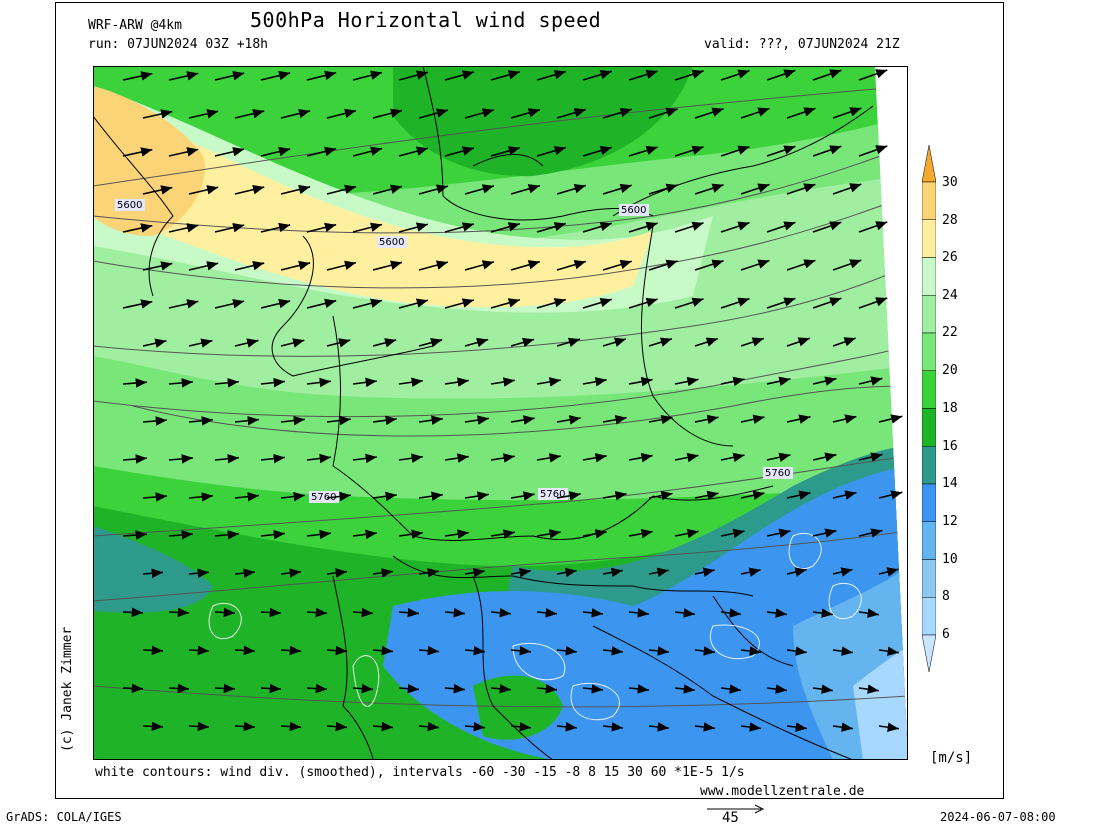 The width and height of the screenshot is (1100, 826). What do you see at coordinates (391, 242) in the screenshot?
I see `contour-label: 5600` at bounding box center [391, 242].